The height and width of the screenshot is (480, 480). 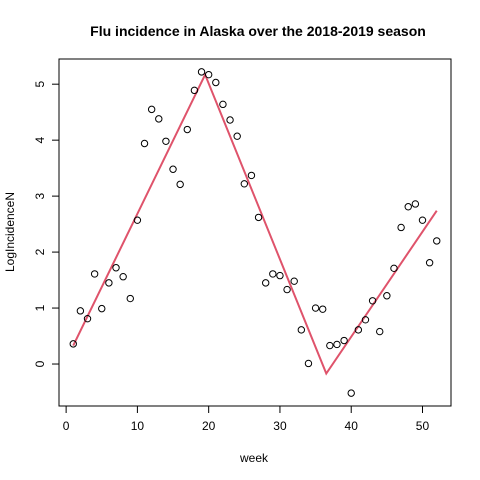 I want to click on x-tick-label: 40, so click(x=352, y=426).